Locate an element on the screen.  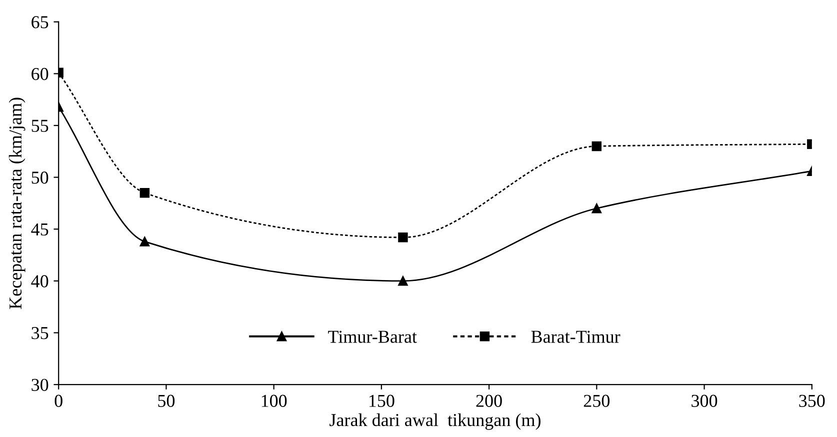
legend-label: Timur-Barat is located at coordinates (372, 336).